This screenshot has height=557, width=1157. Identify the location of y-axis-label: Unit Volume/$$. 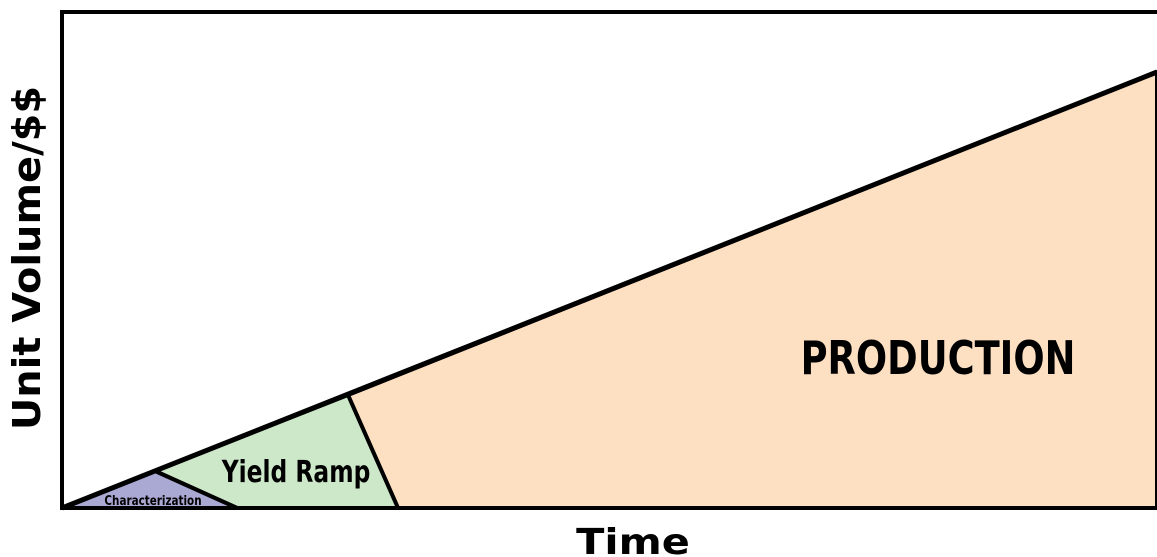
(28, 258).